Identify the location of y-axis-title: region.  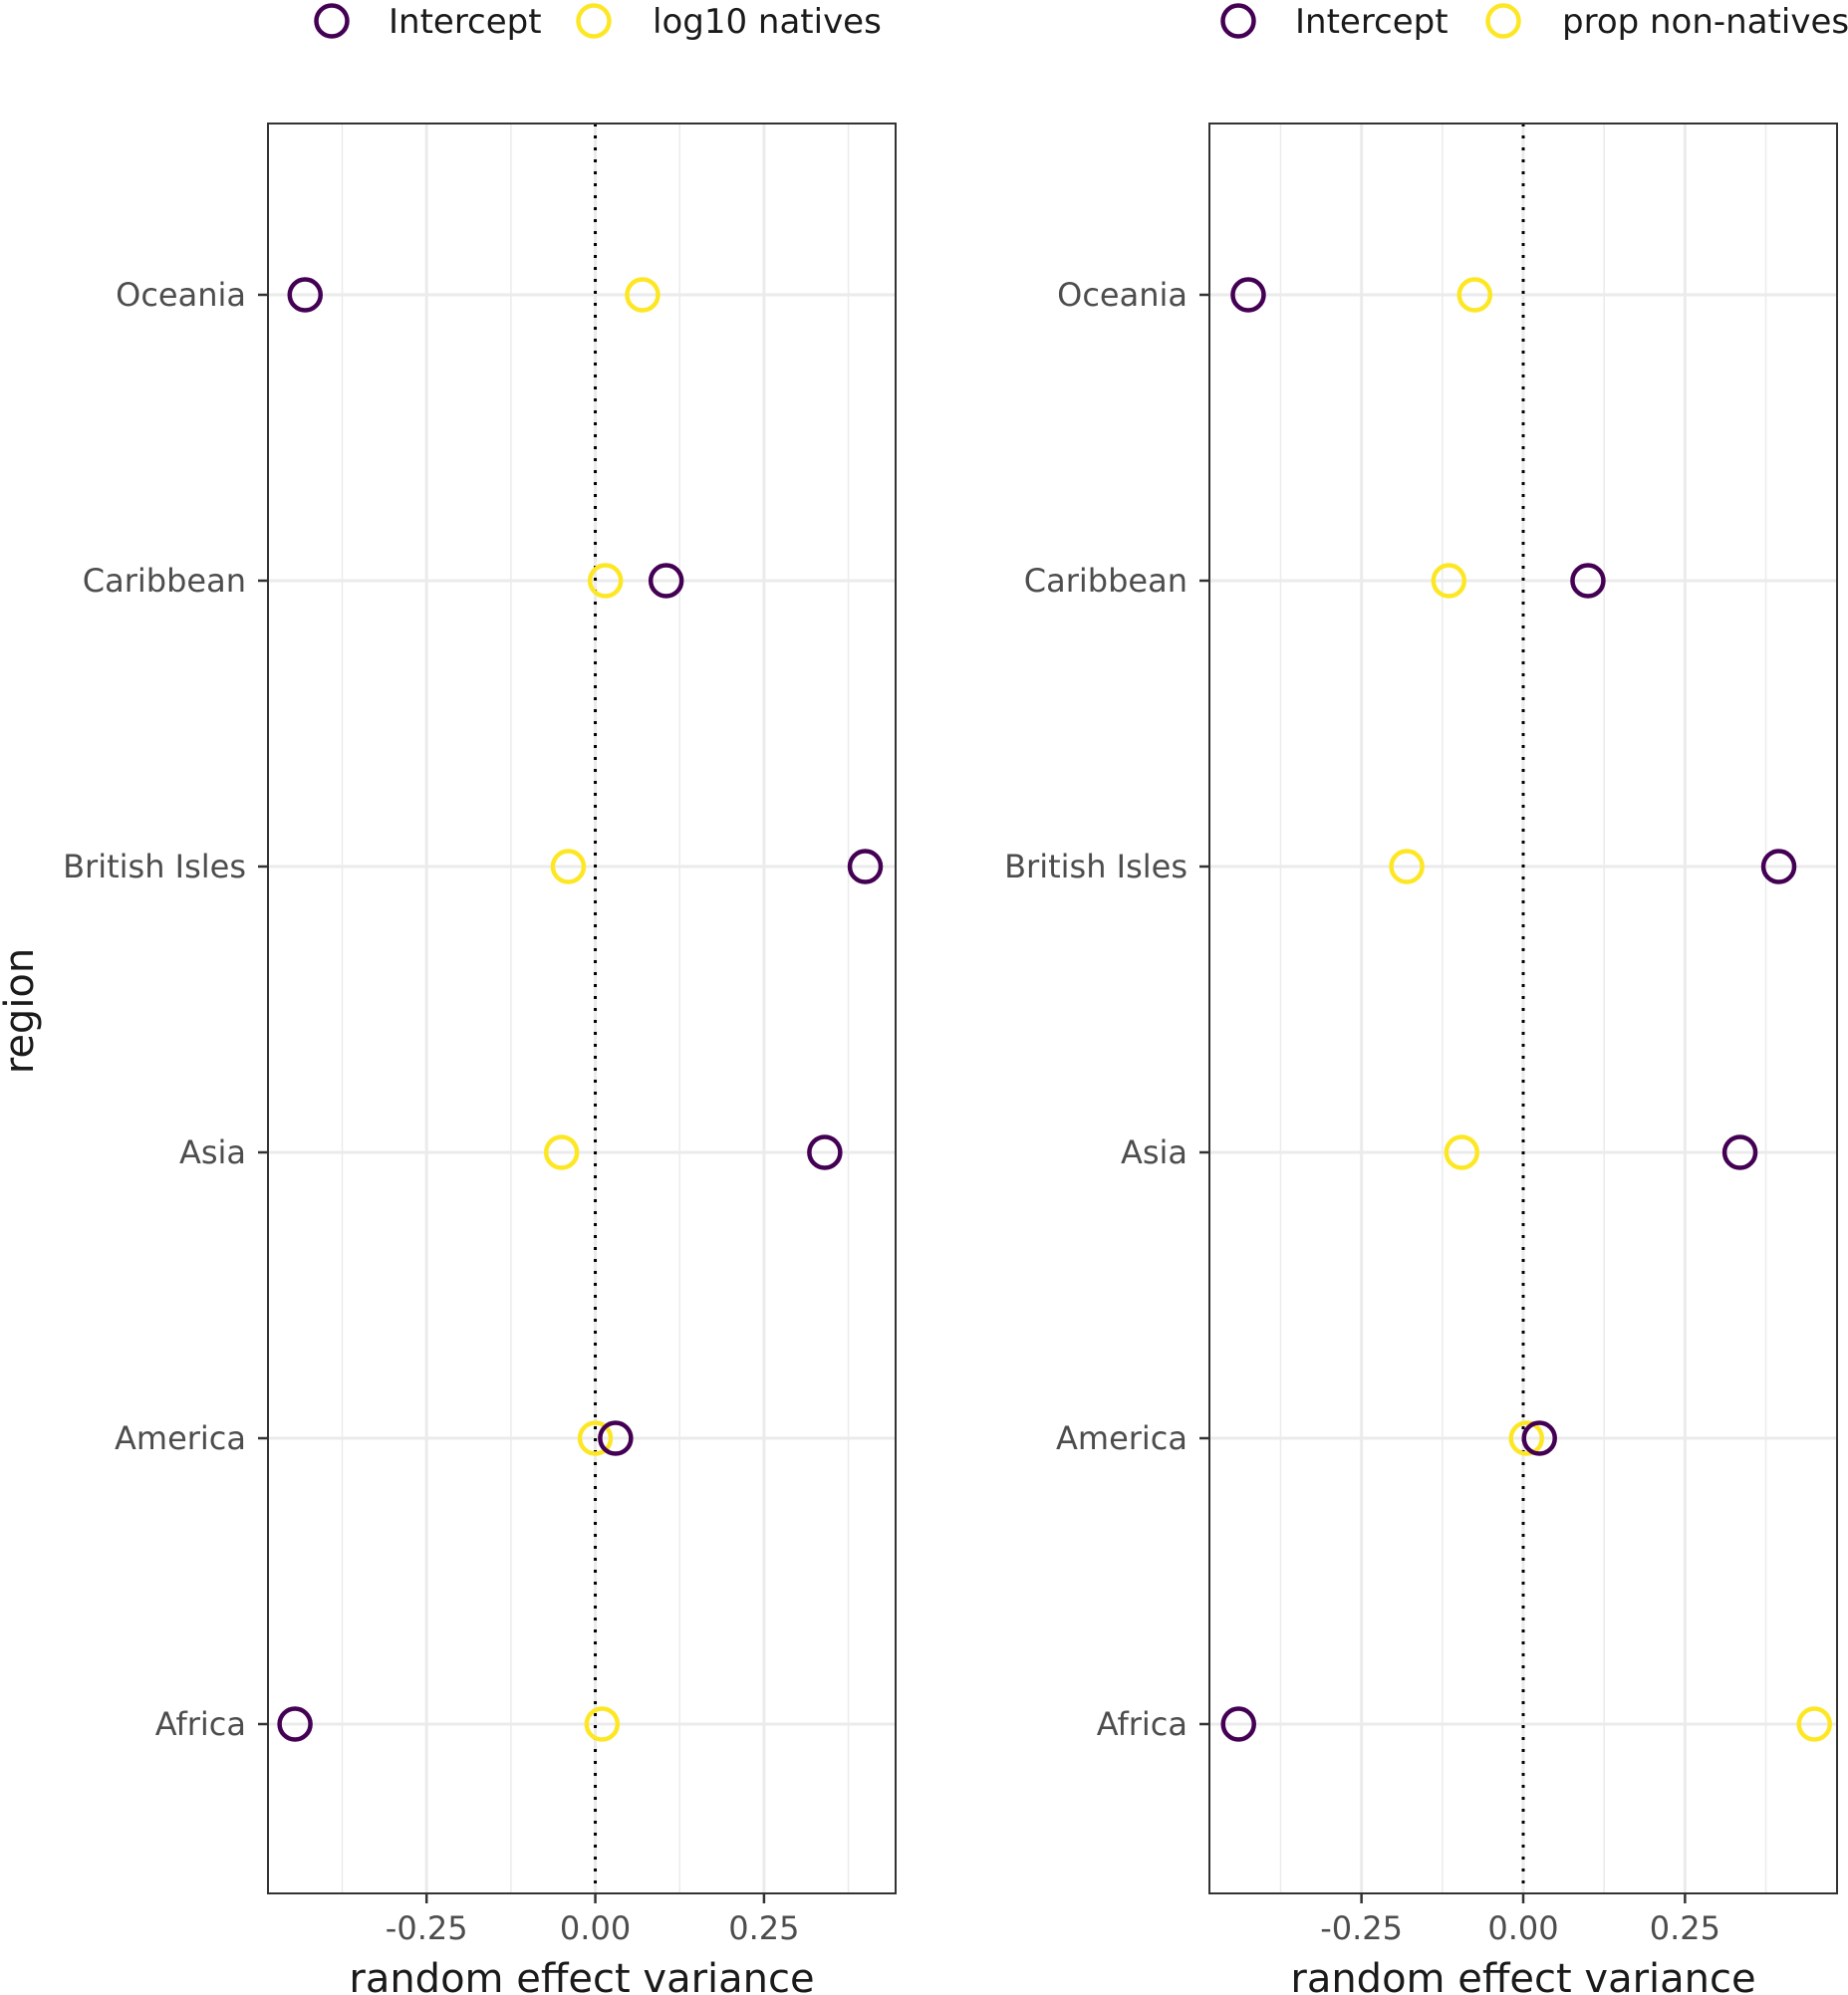
(22, 1012).